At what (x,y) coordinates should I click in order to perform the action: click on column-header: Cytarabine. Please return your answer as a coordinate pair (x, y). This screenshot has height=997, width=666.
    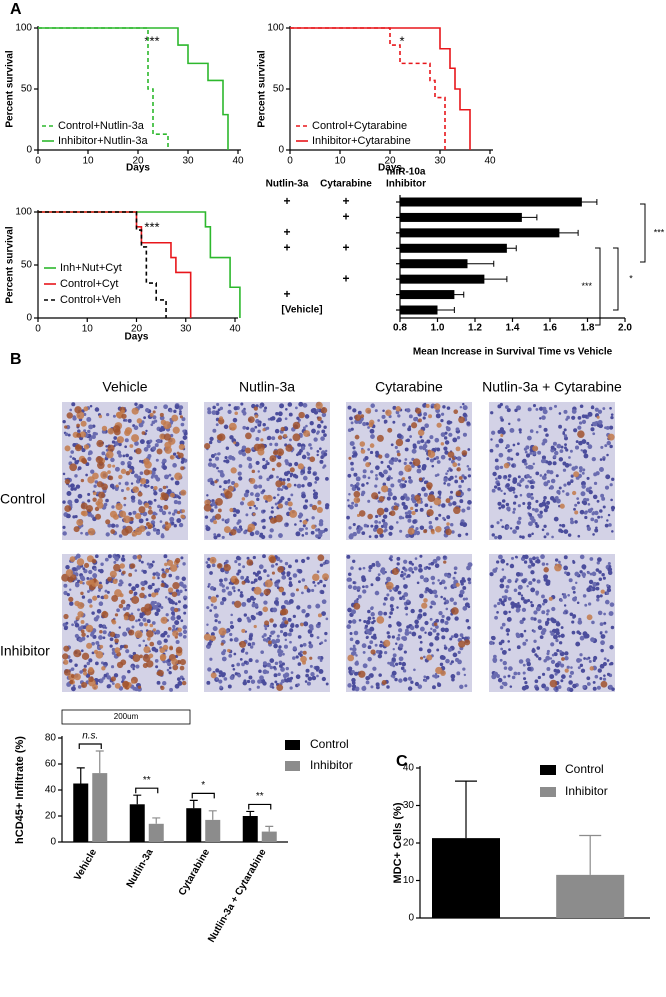
    Looking at the image, I should click on (409, 387).